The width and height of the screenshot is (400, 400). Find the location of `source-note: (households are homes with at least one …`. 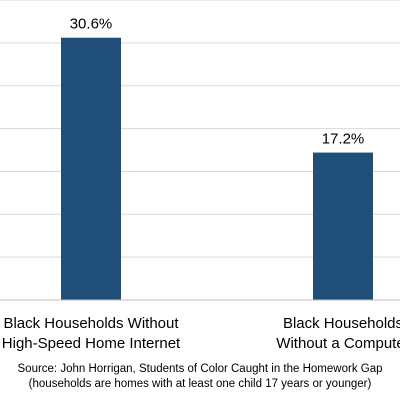

source-note: (households are homes with at least one … is located at coordinates (200, 384).